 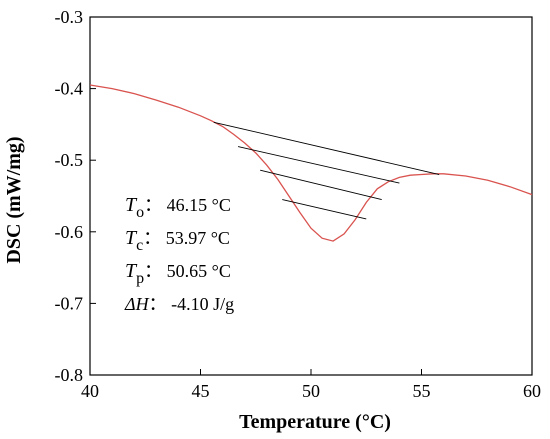 What do you see at coordinates (177, 240) in the screenshot?
I see `annotation-line: Tc： 53.97 °C` at bounding box center [177, 240].